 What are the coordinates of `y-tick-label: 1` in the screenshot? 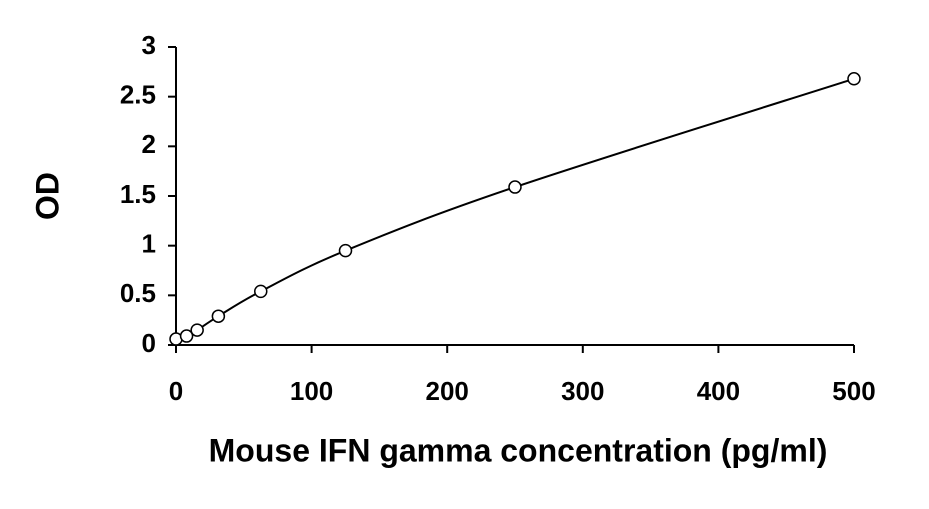 It's located at (149, 244).